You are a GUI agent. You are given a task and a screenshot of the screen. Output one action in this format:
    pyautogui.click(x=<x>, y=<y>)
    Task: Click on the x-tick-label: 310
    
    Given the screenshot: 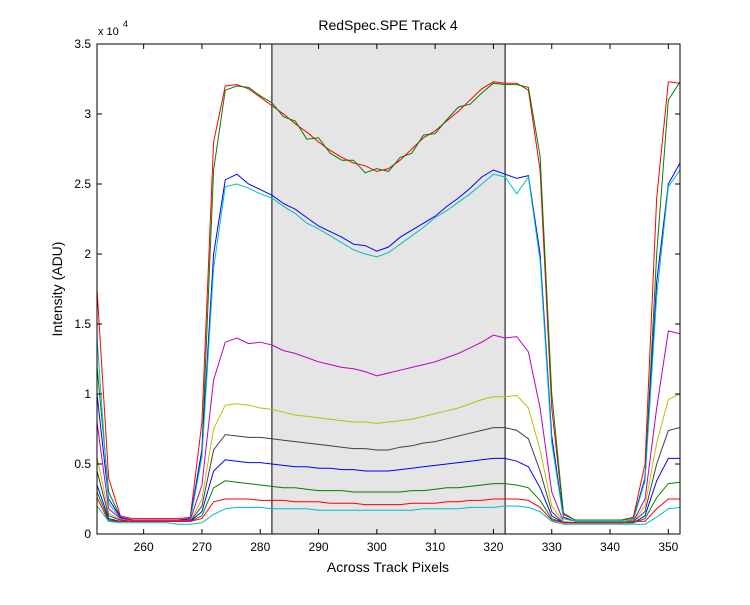 What is the action you would take?
    pyautogui.click(x=435, y=547)
    